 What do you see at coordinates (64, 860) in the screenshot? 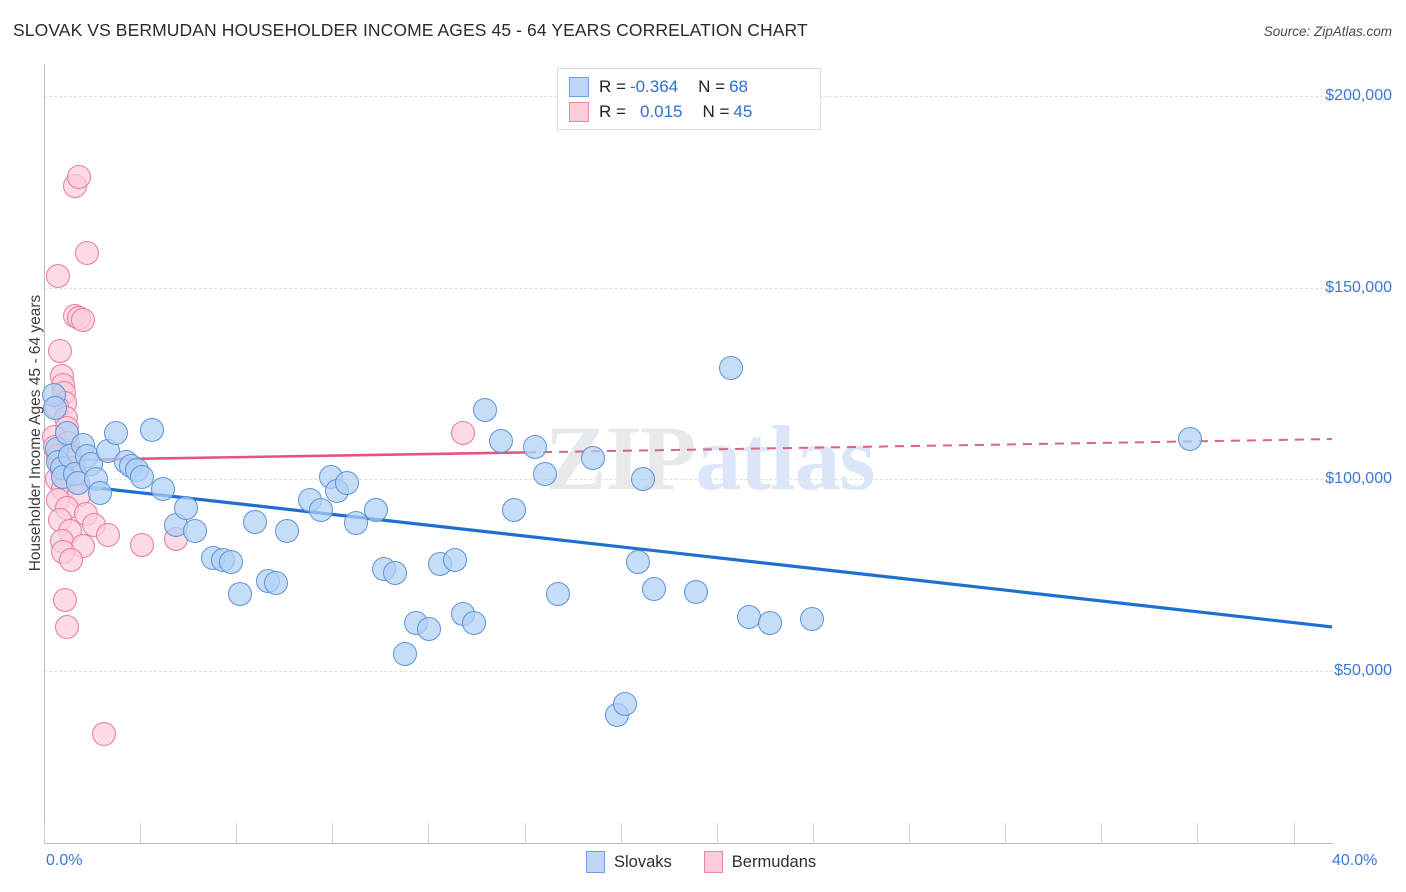
I see `x-axis-label-min: 0.0%` at bounding box center [64, 860].